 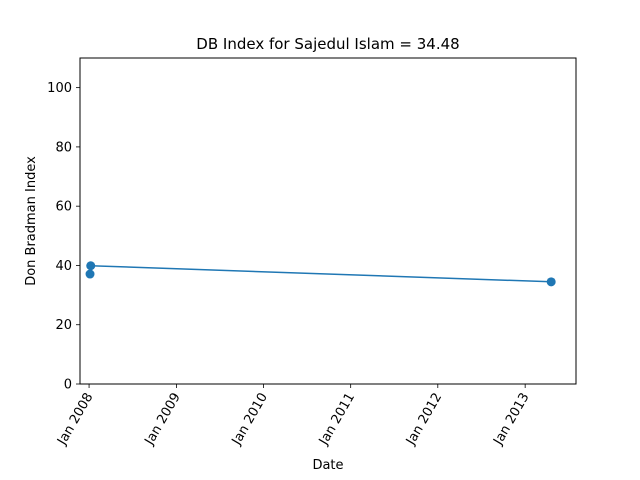 What do you see at coordinates (59, 88) in the screenshot?
I see `y-tick-label: 100` at bounding box center [59, 88].